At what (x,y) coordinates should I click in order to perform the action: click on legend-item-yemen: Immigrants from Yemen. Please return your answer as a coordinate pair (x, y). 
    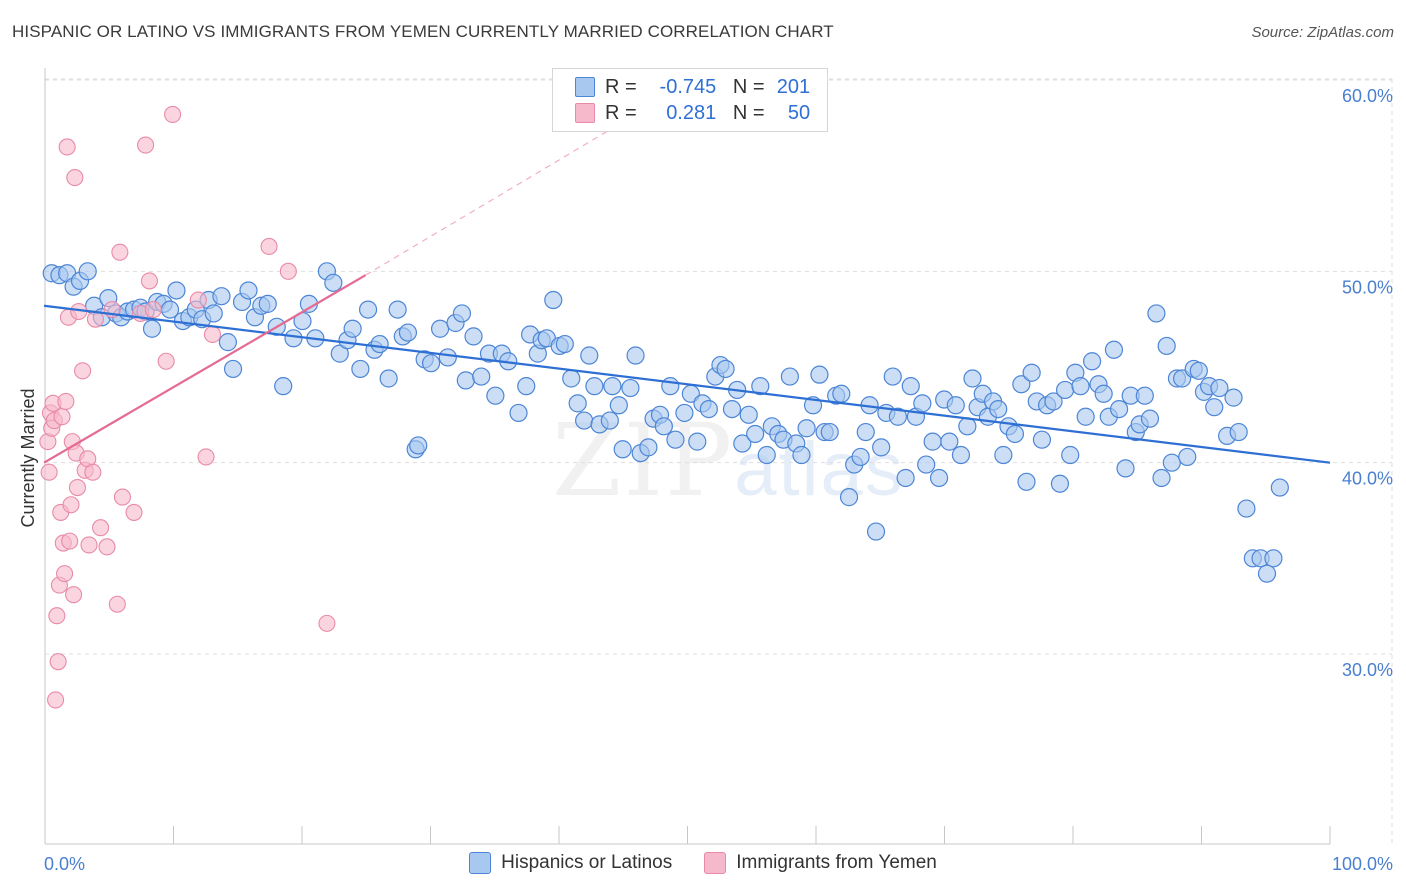
    Looking at the image, I should click on (820, 863).